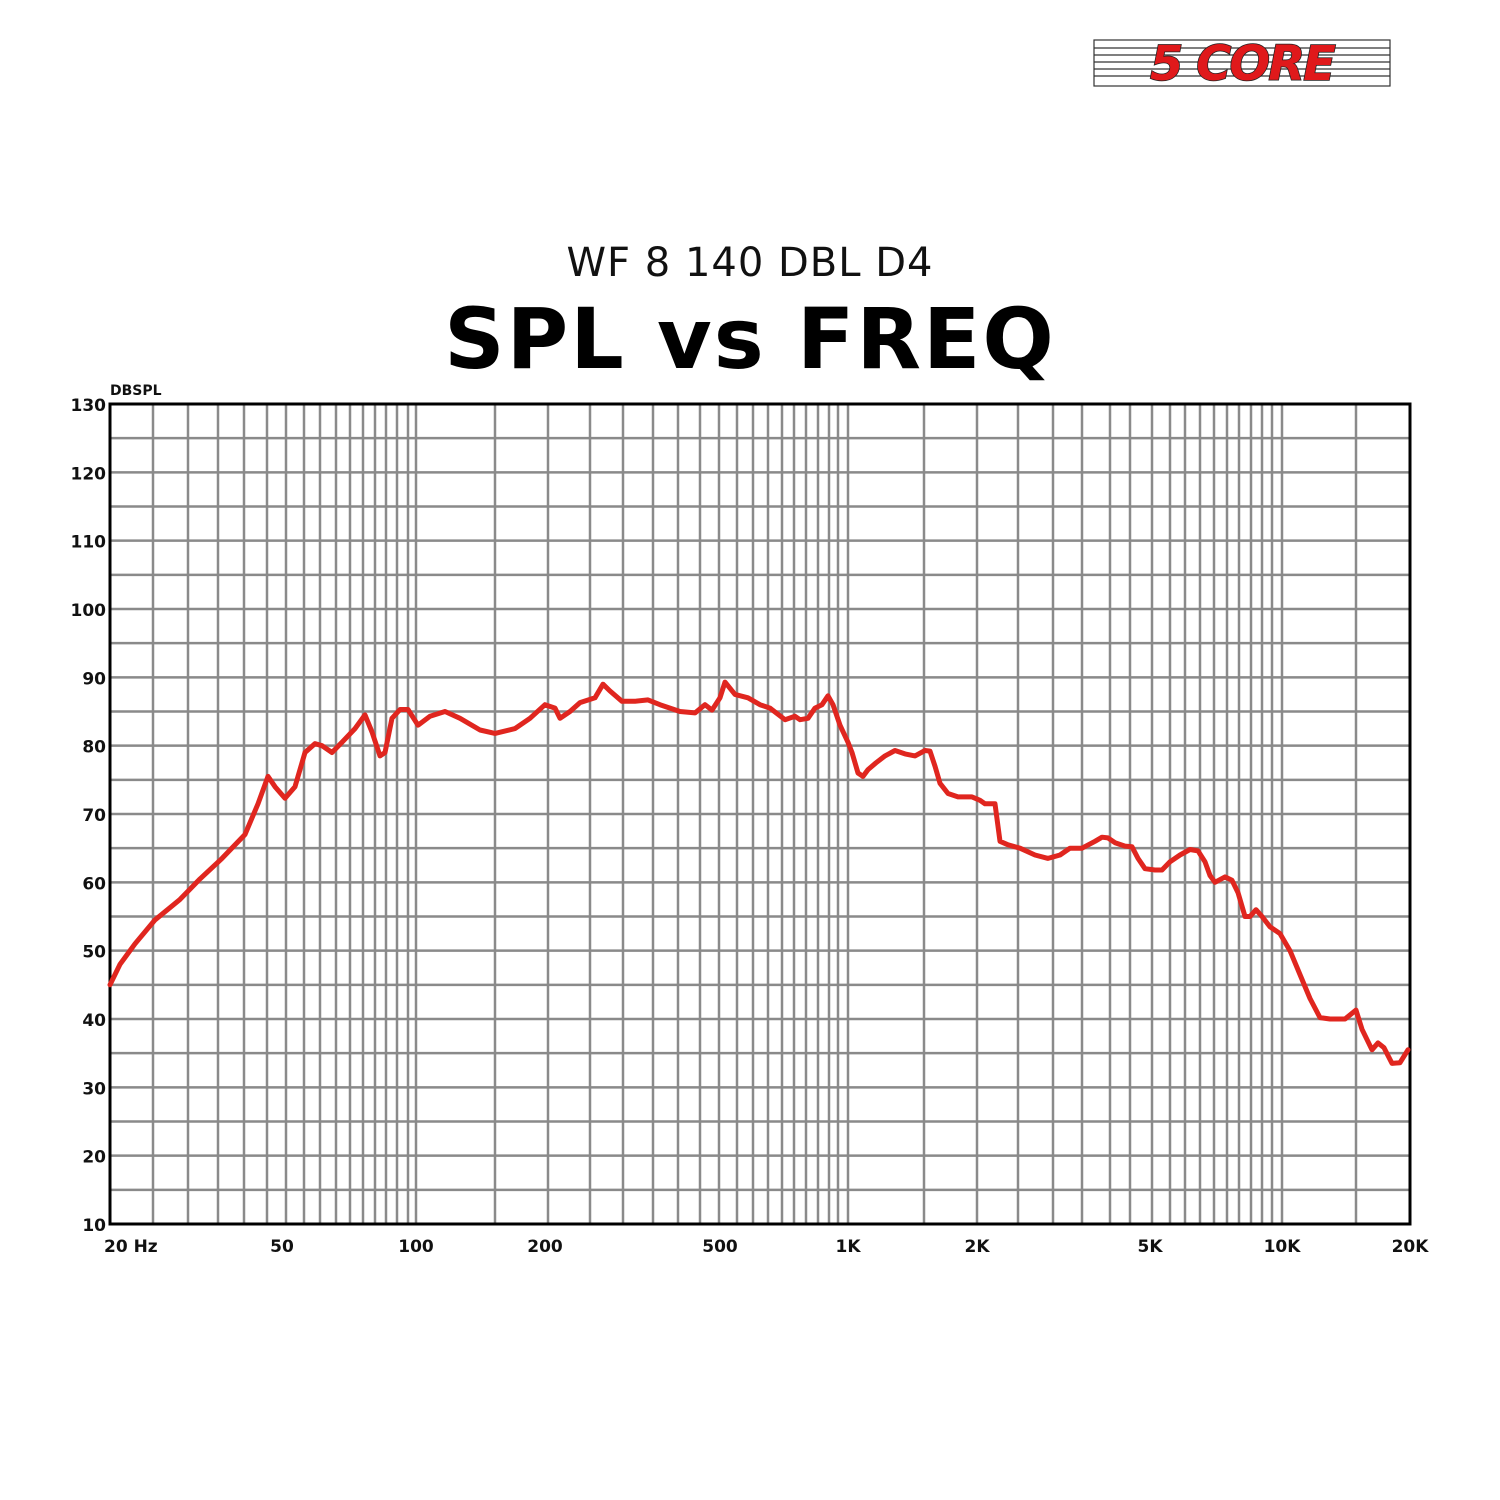 Image resolution: width=1500 pixels, height=1500 pixels. I want to click on y-axis-unit-label: DBSPL, so click(136, 391).